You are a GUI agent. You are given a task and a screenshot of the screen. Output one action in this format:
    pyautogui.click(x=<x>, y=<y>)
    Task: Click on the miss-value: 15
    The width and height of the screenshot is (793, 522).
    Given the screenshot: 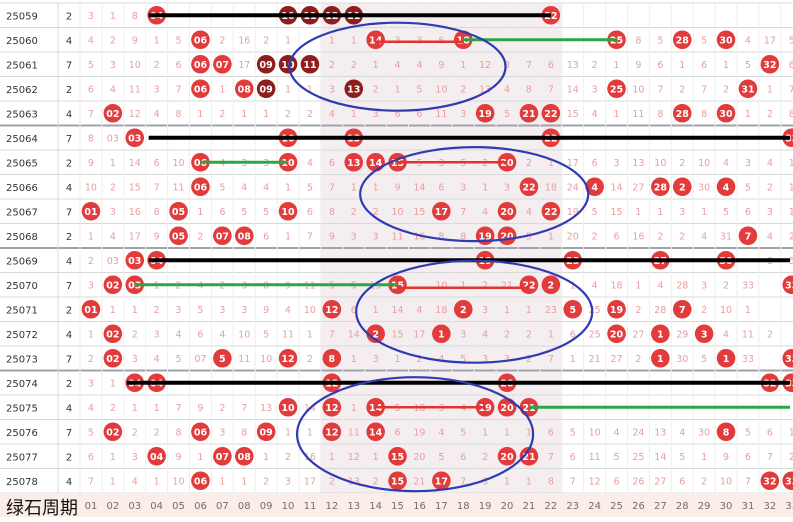 What is the action you would take?
    pyautogui.click(x=398, y=334)
    